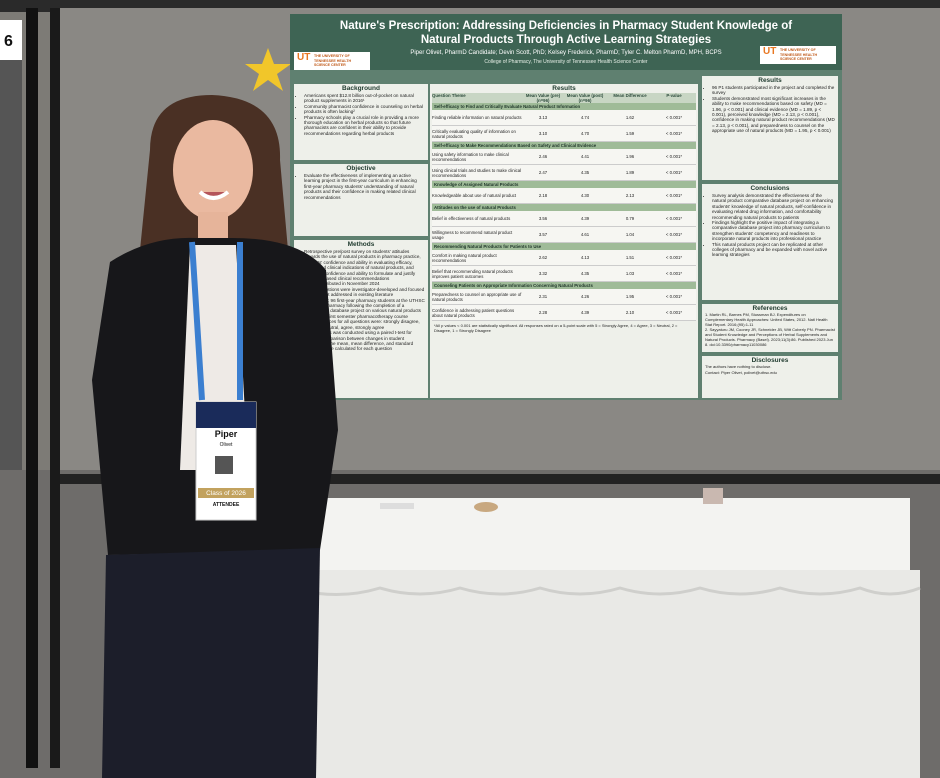  What do you see at coordinates (543, 296) in the screenshot?
I see `cell: 2.31` at bounding box center [543, 296].